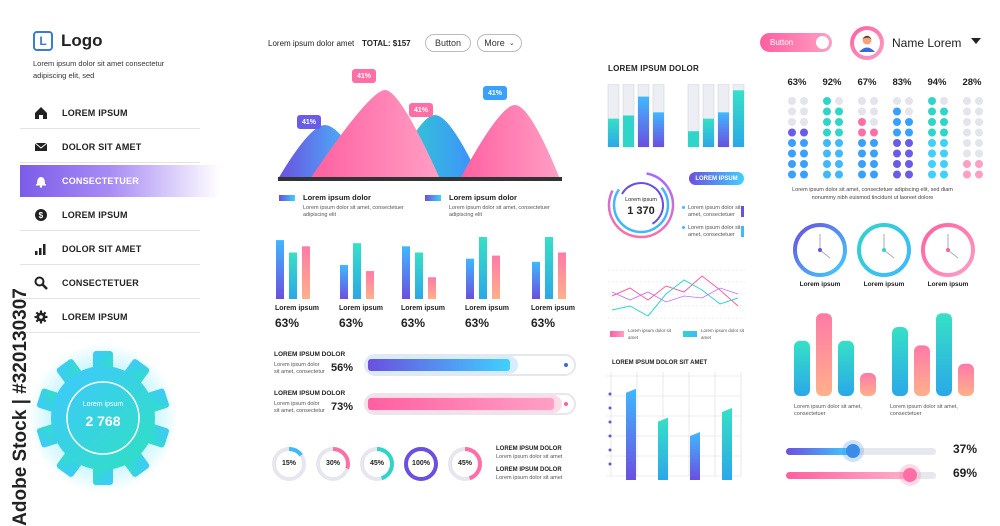 The height and width of the screenshot is (526, 1000). I want to click on user-icon, so click(867, 43).